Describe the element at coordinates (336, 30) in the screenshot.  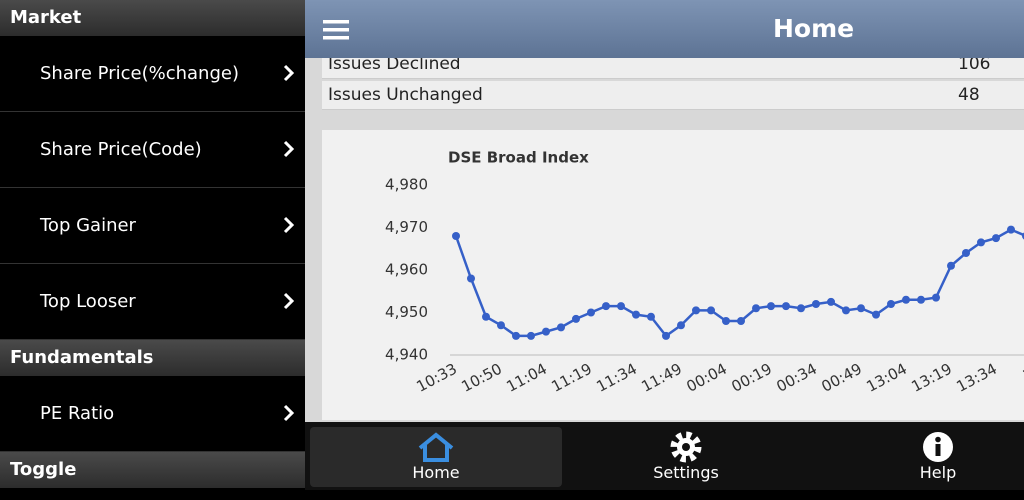
I see `menu-button` at that location.